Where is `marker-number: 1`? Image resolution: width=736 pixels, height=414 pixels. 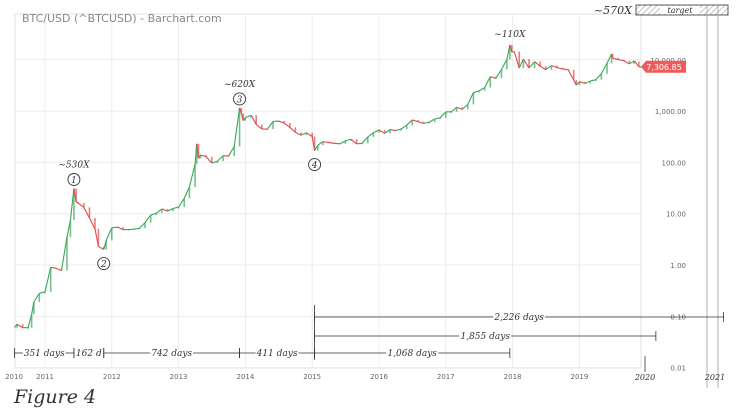 marker-number: 1 is located at coordinates (74, 181).